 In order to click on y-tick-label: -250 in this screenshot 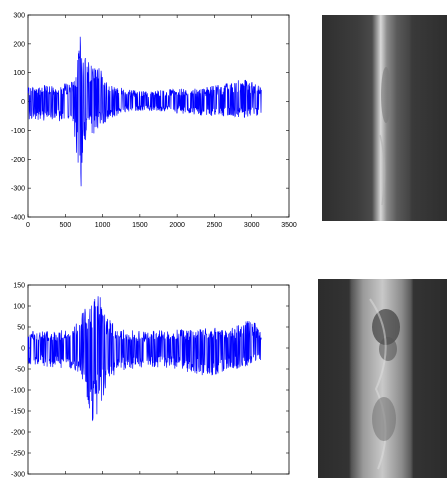, I will do `click(18, 454)`.